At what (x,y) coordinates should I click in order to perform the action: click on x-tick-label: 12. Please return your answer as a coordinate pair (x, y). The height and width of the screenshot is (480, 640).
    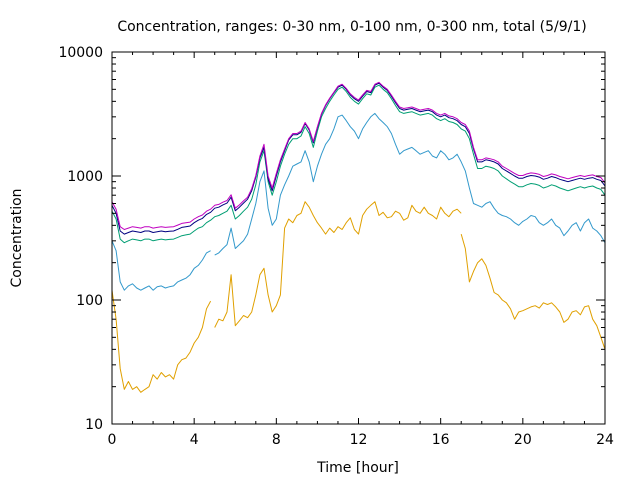
    Looking at the image, I should click on (359, 440).